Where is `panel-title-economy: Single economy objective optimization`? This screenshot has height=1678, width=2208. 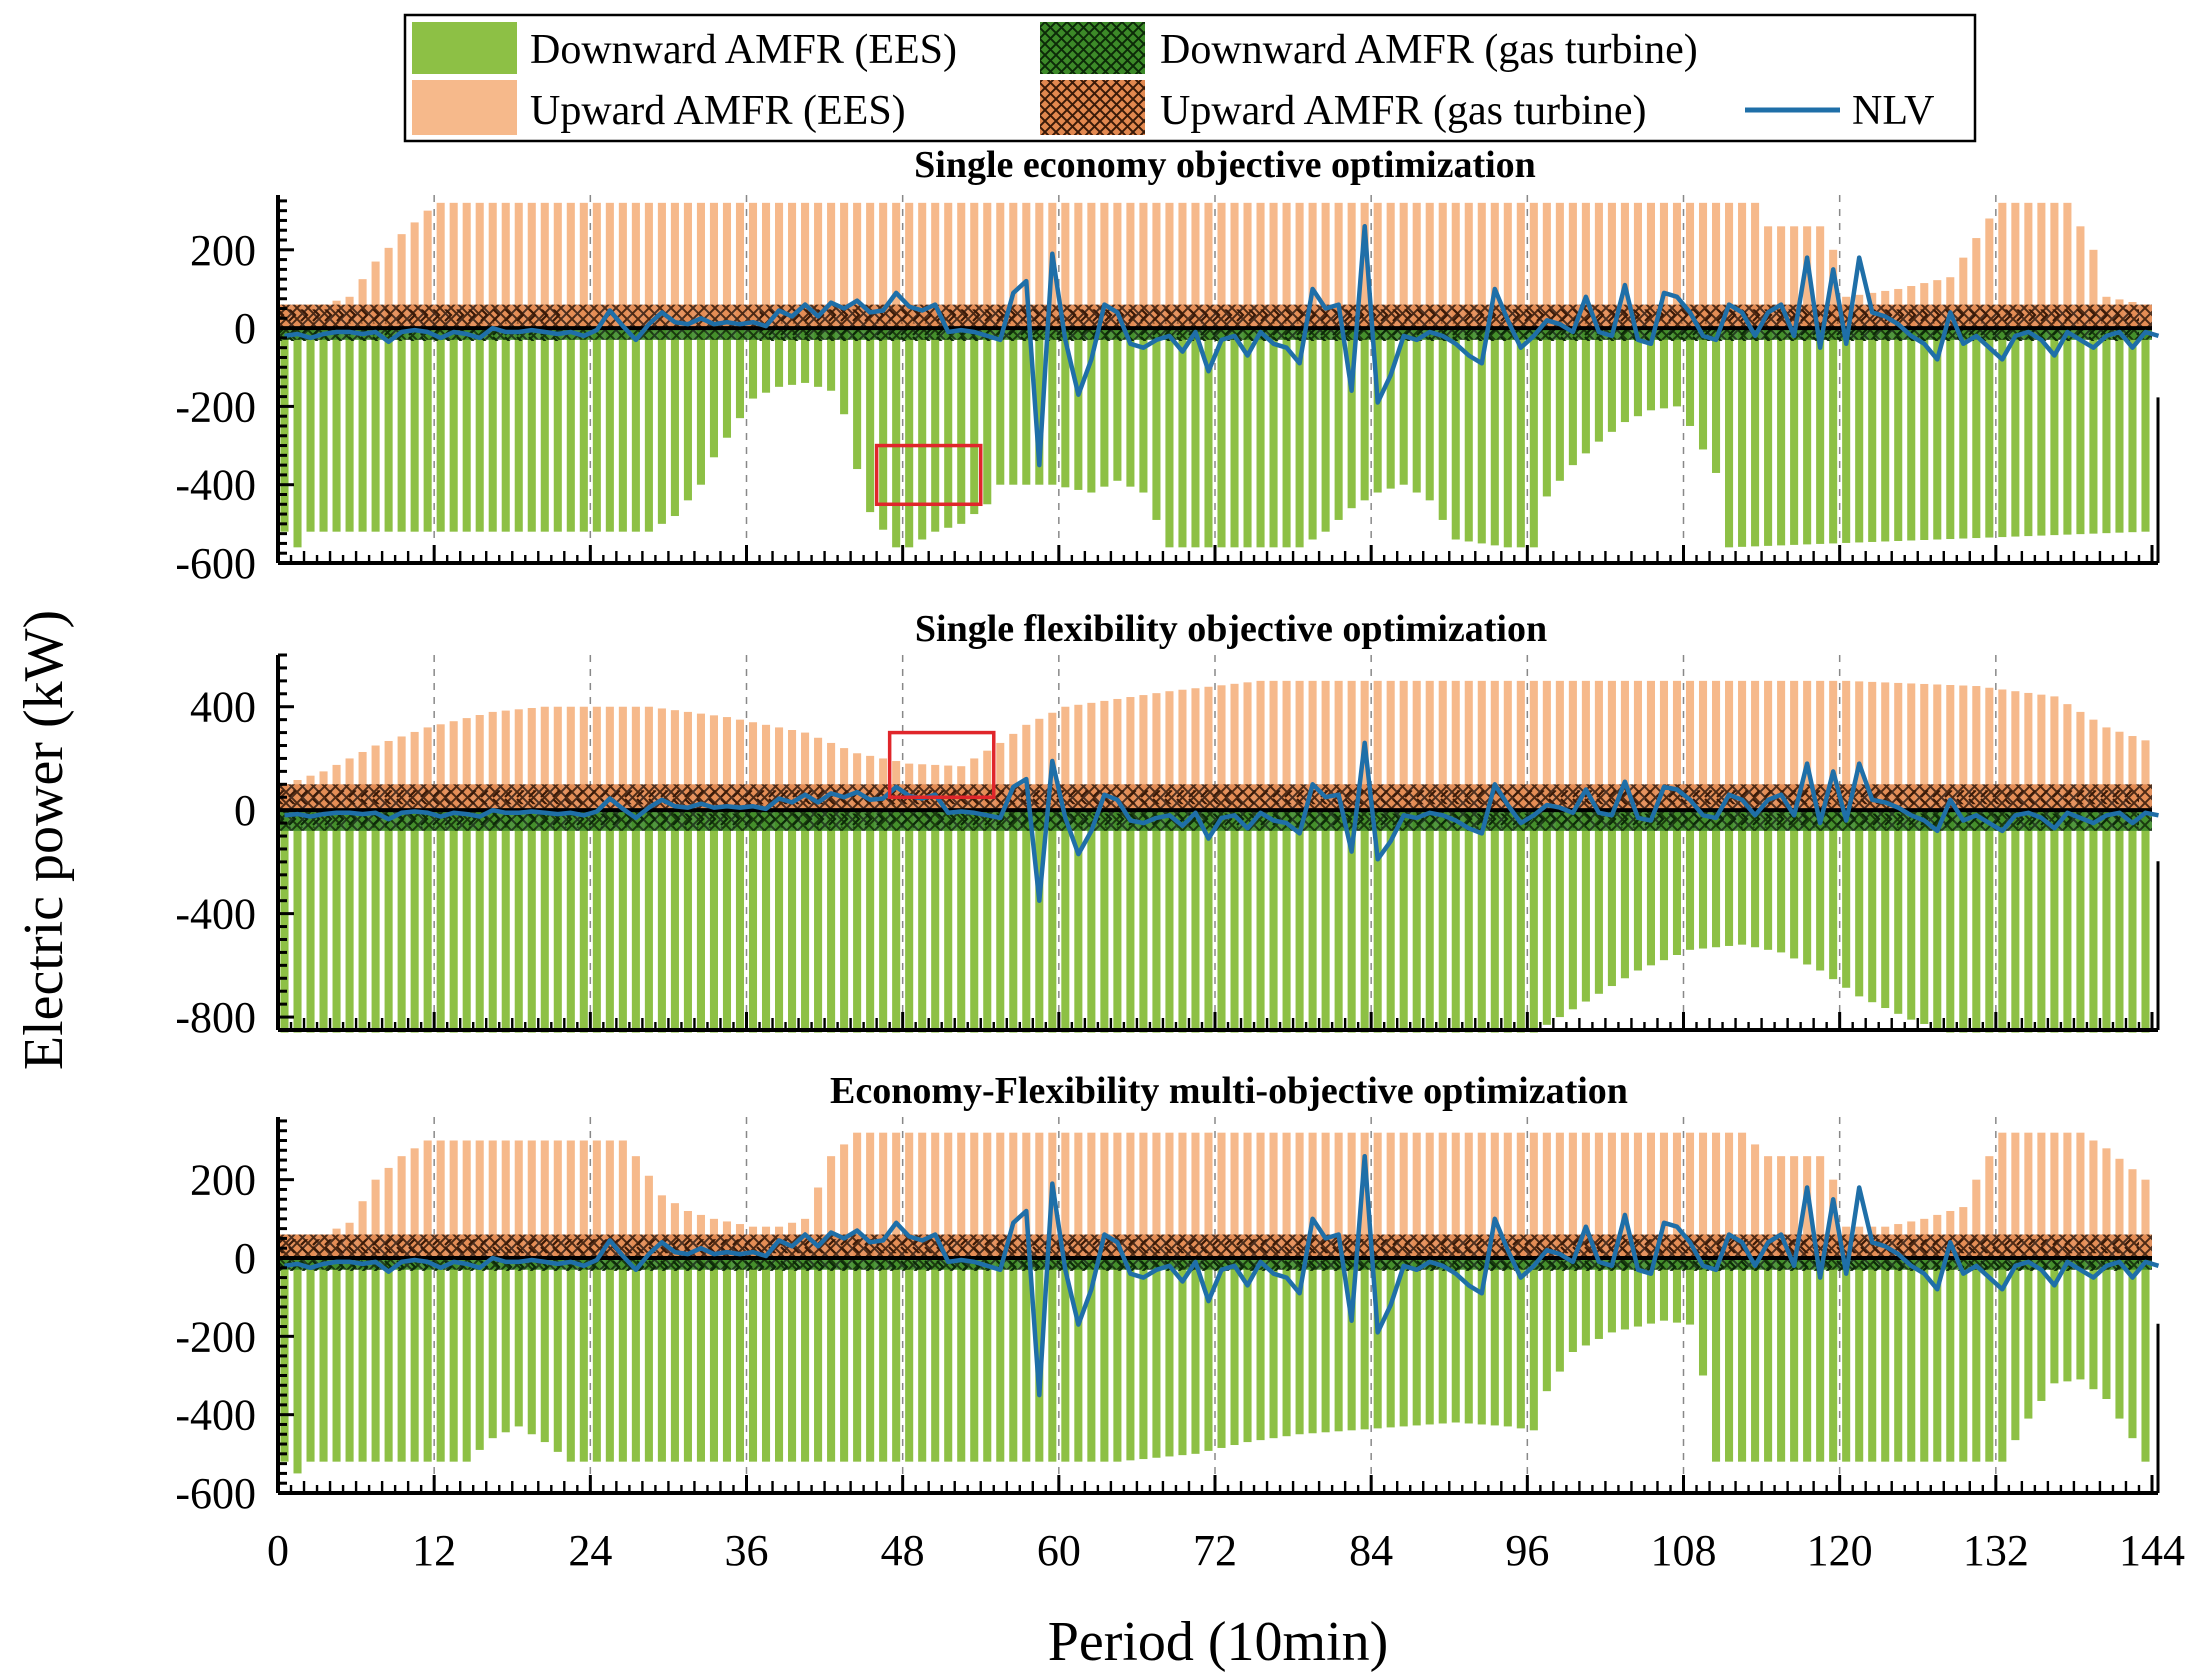
panel-title-economy: Single economy objective optimization is located at coordinates (1225, 165).